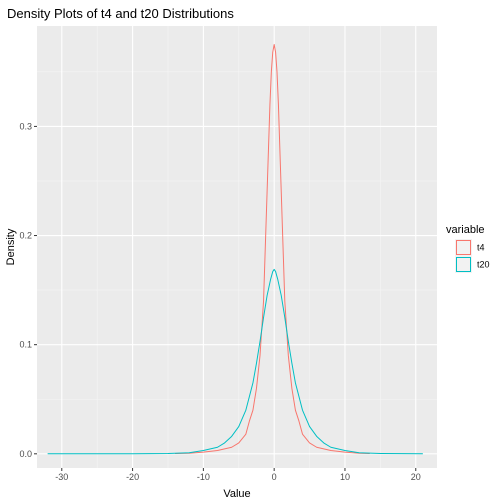 The image size is (504, 504). What do you see at coordinates (61, 477) in the screenshot?
I see `x-tick-label: -30` at bounding box center [61, 477].